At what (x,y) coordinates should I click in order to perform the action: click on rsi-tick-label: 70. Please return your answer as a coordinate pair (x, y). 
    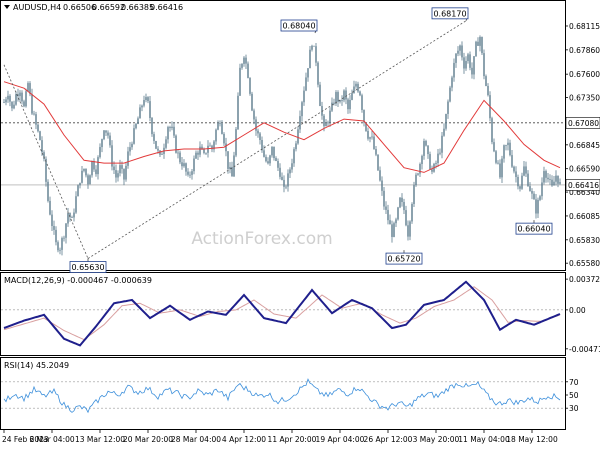
    Looking at the image, I should click on (574, 382).